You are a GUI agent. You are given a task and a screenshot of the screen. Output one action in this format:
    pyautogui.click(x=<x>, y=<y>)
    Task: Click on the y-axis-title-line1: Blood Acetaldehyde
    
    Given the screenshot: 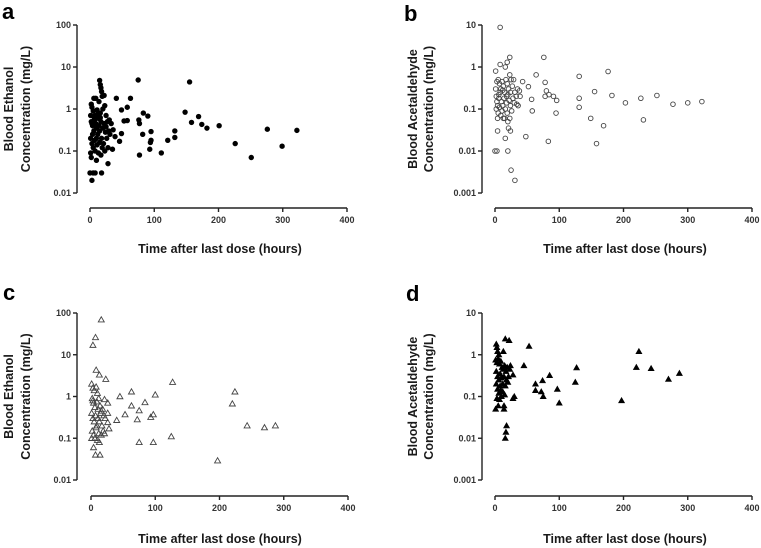 What is the action you would take?
    pyautogui.click(x=413, y=109)
    